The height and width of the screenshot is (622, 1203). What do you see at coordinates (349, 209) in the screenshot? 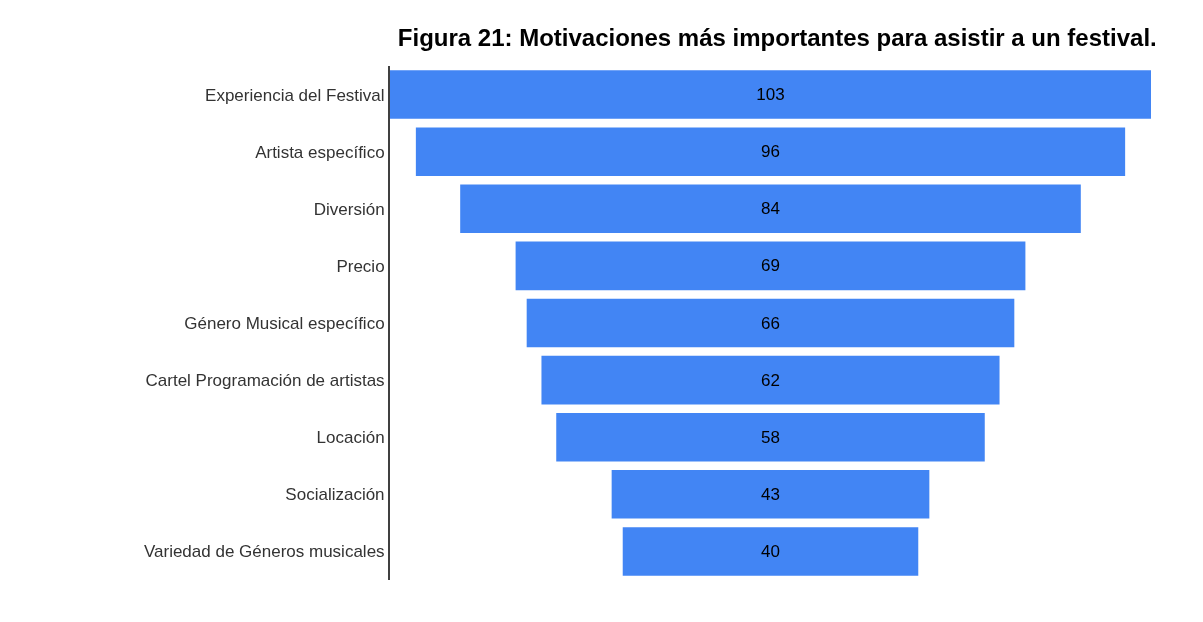
I see `category-label: Diversión` at bounding box center [349, 209].